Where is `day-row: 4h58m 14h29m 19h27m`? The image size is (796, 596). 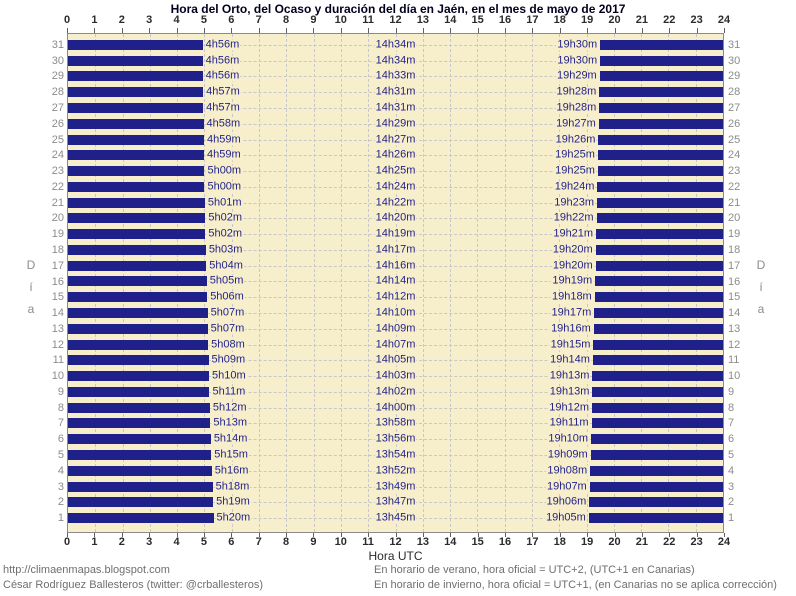 day-row: 4h58m 14h29m 19h27m is located at coordinates (395, 124).